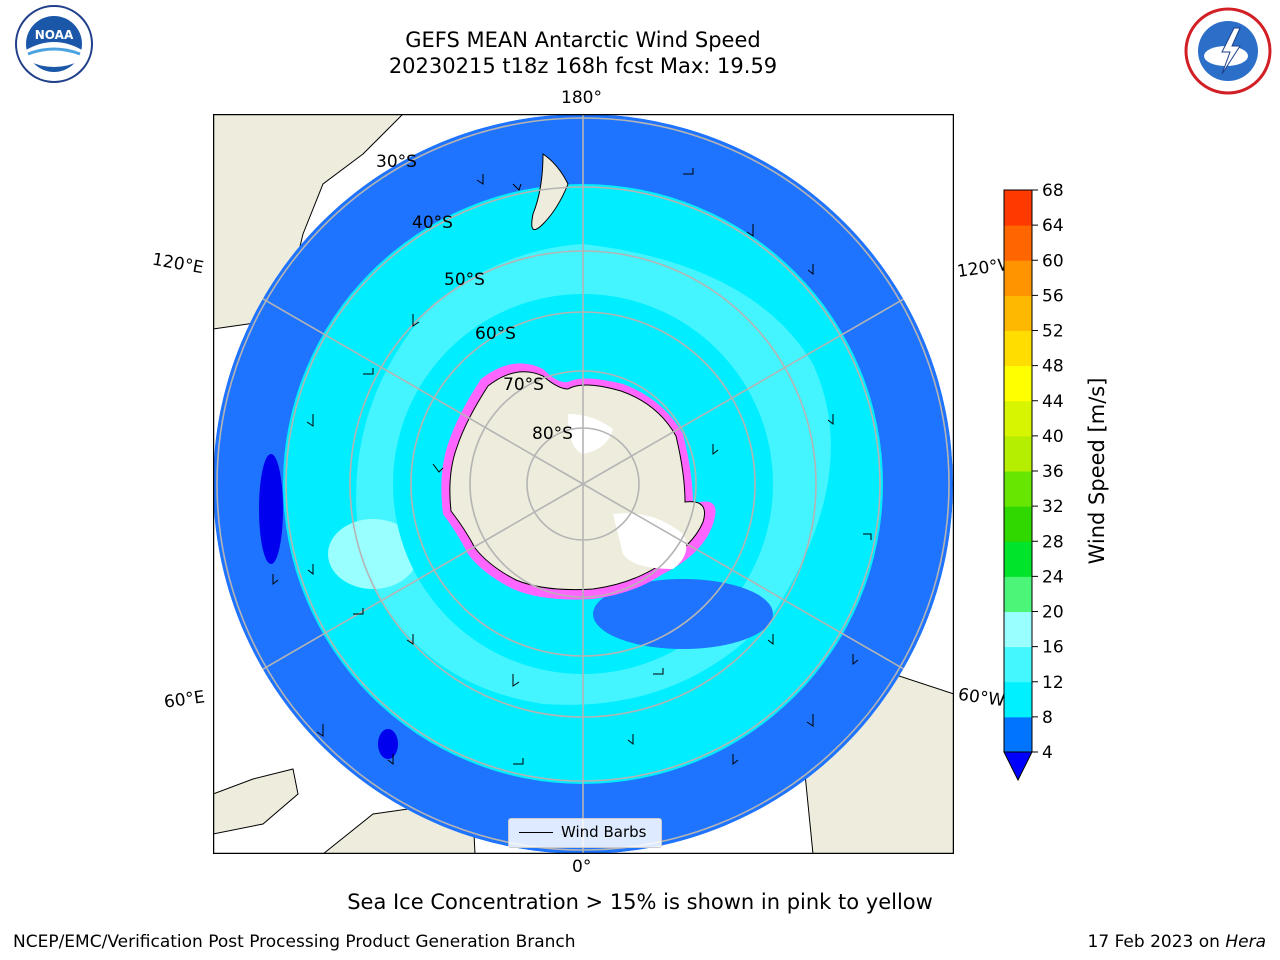 This screenshot has height=960, width=1280. What do you see at coordinates (184, 700) in the screenshot?
I see `lon-label-60e: 60°E` at bounding box center [184, 700].